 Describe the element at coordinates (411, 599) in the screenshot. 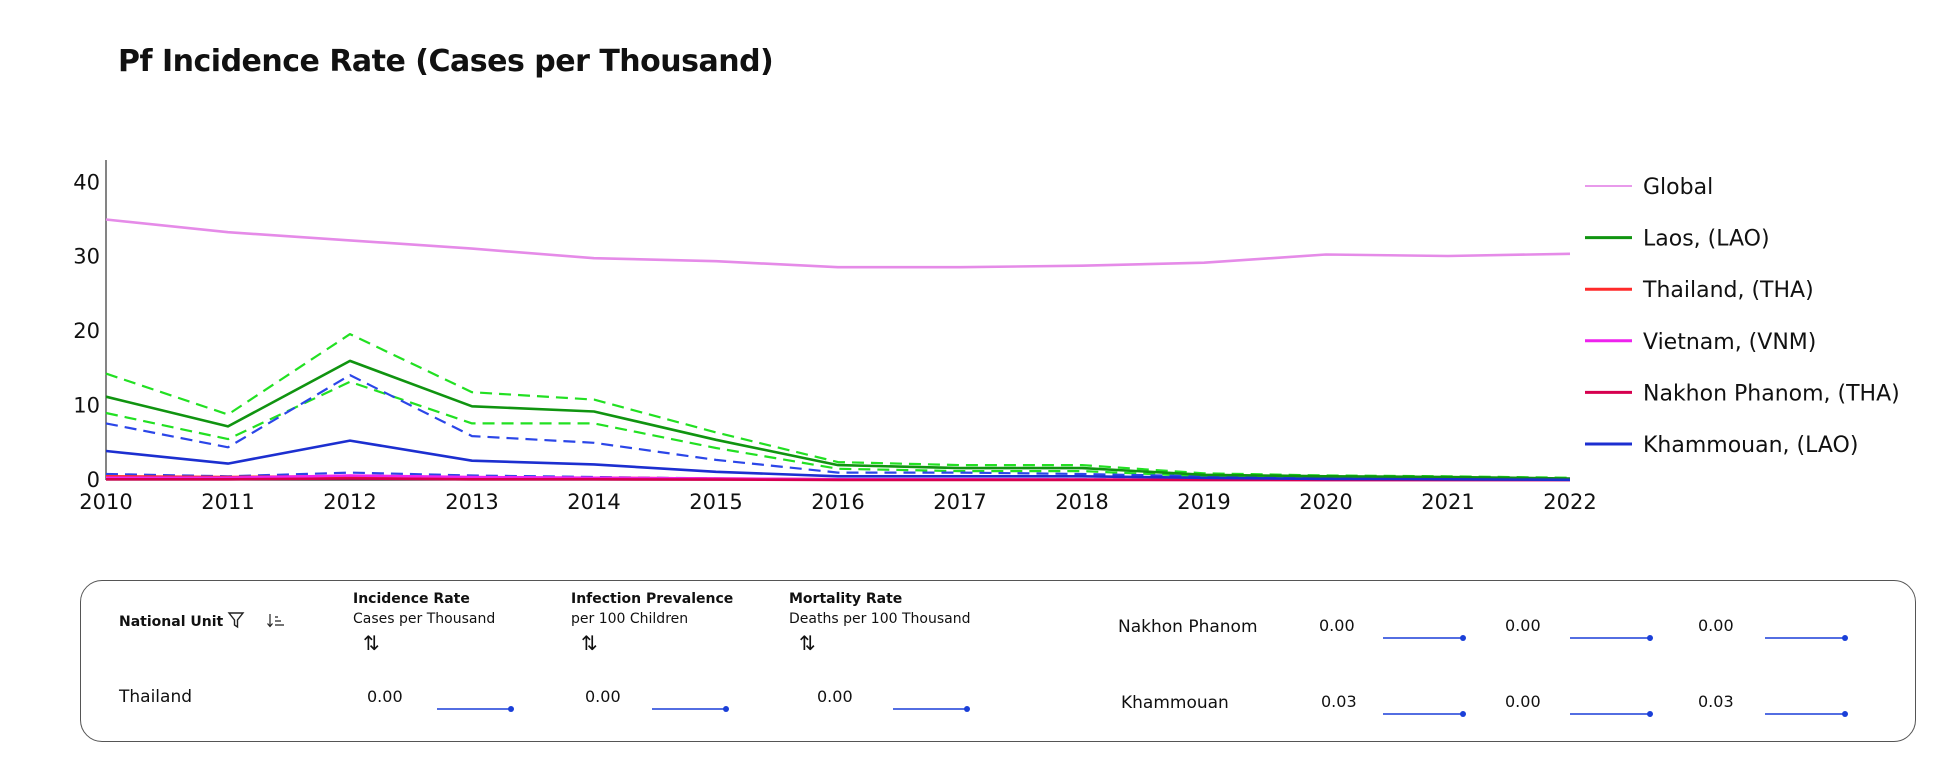

I see `column-header-incidence: Incidence Rate` at that location.